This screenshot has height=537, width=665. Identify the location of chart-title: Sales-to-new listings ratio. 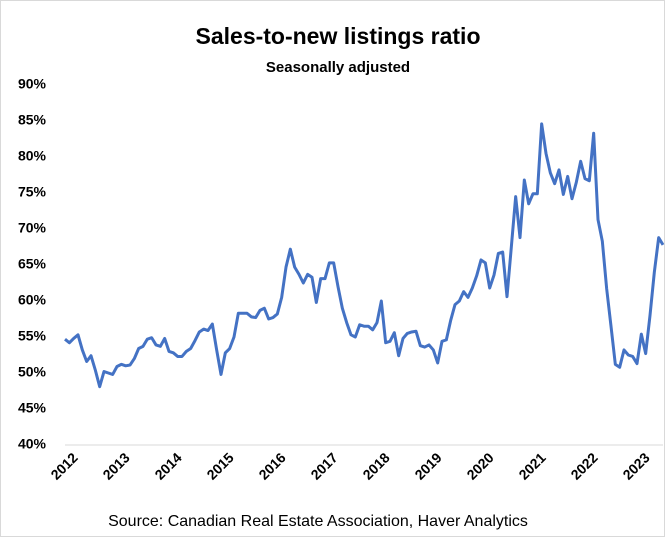
(338, 36).